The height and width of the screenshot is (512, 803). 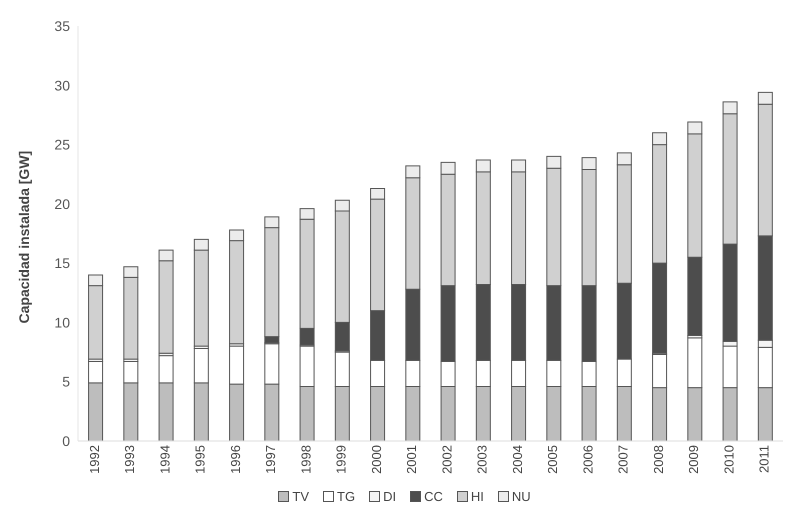 What do you see at coordinates (66, 440) in the screenshot?
I see `y-tick-label: 0` at bounding box center [66, 440].